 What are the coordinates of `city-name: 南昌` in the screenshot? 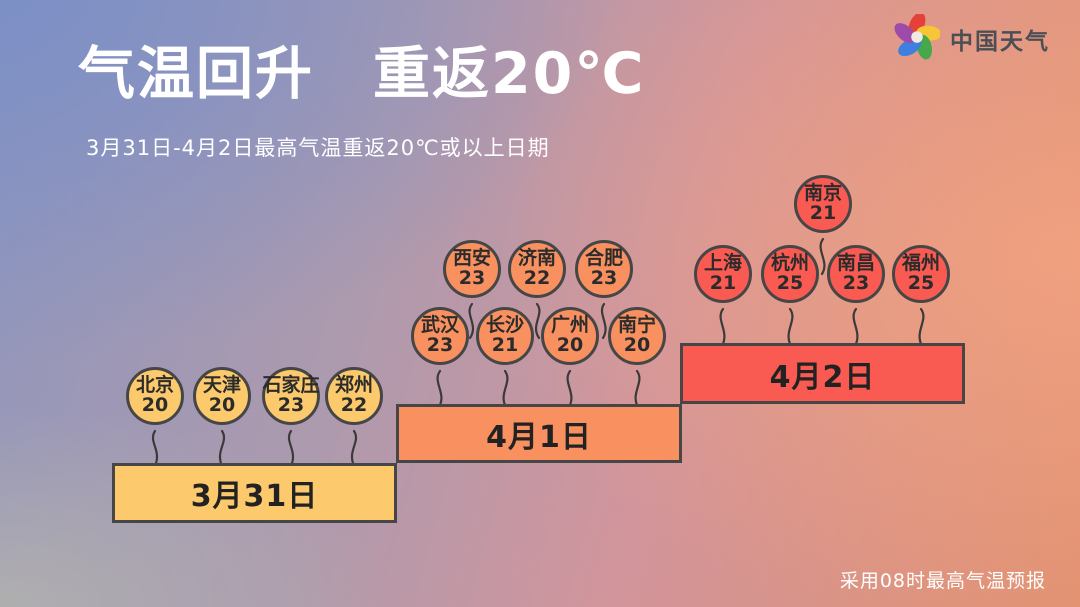 It's located at (855, 263).